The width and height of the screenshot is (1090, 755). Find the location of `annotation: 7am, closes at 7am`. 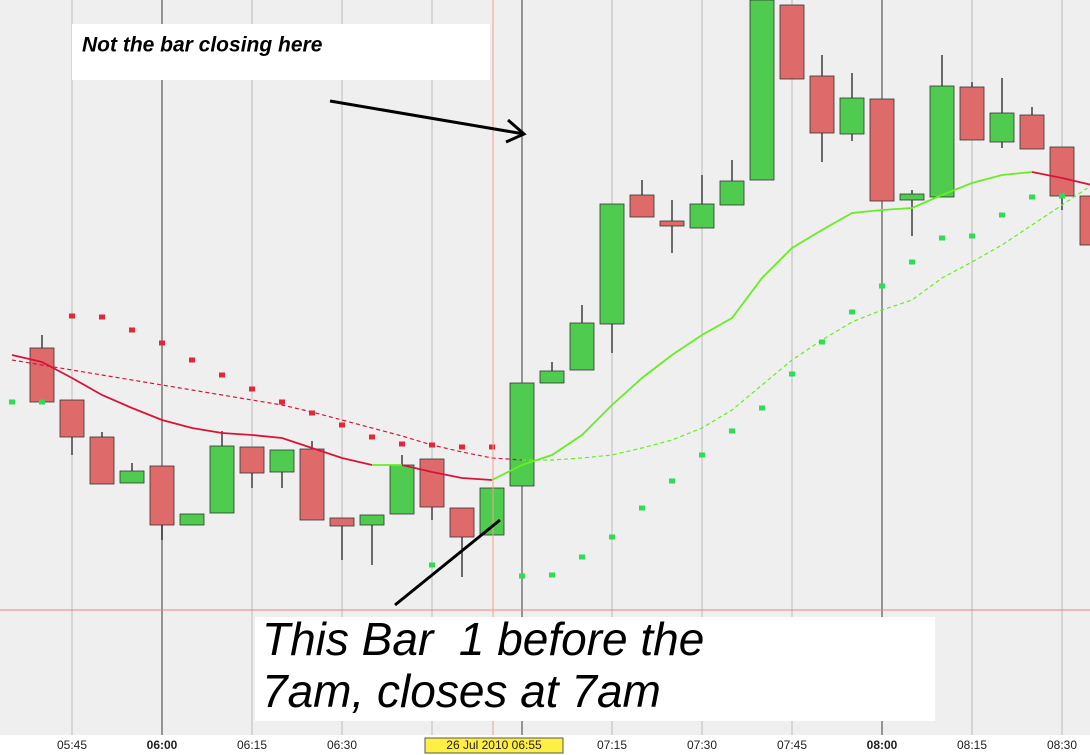

annotation: 7am, closes at 7am is located at coordinates (461, 691).